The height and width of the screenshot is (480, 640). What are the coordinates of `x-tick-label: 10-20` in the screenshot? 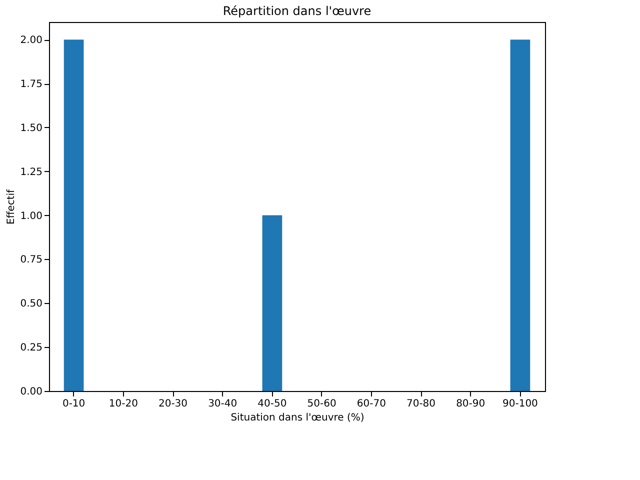 It's located at (123, 404).